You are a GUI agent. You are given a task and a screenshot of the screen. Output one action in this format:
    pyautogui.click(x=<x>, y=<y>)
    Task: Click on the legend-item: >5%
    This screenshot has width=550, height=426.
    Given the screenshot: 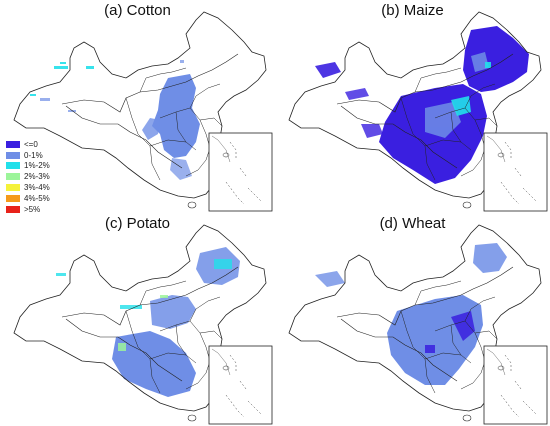 What is the action you would take?
    pyautogui.click(x=28, y=209)
    